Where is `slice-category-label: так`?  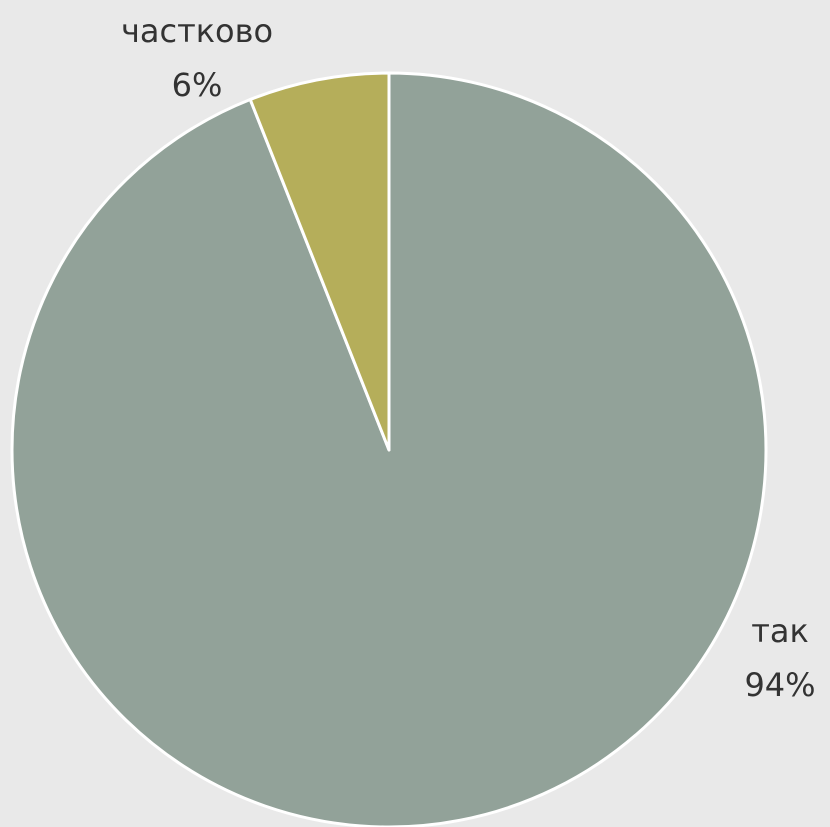
slice-category-label: так is located at coordinates (780, 631).